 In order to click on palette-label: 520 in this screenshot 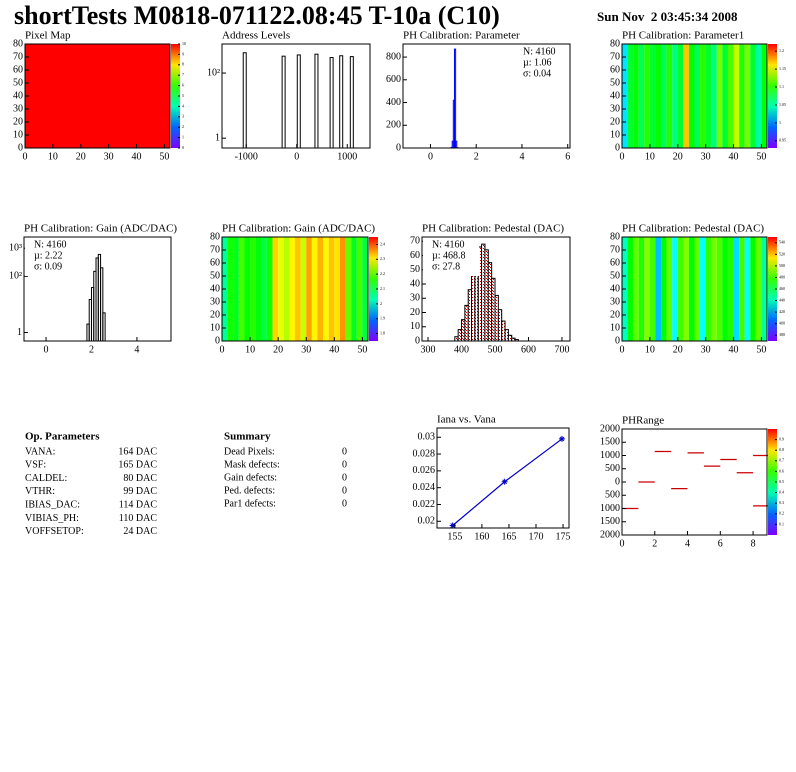, I will do `click(782, 253)`.